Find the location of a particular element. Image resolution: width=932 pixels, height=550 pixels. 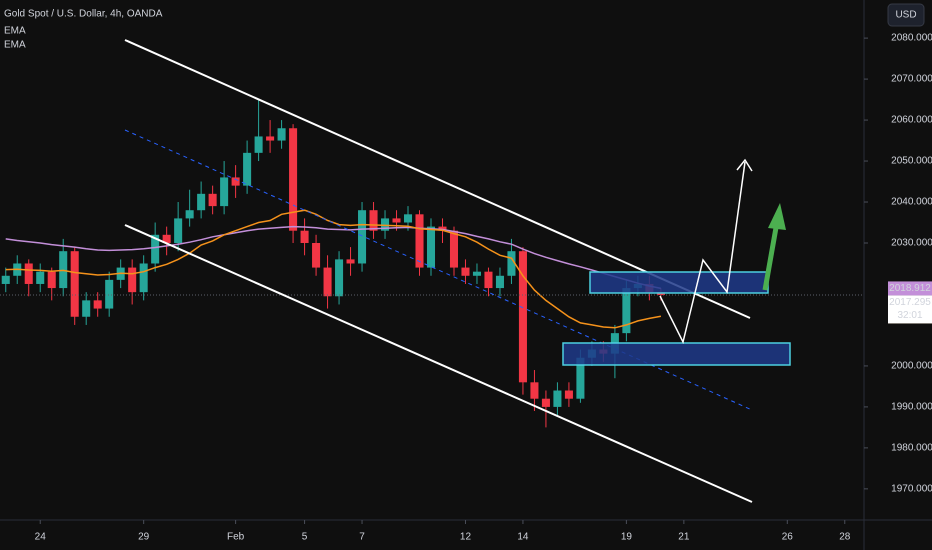

last-price-box is located at coordinates (910, 309).